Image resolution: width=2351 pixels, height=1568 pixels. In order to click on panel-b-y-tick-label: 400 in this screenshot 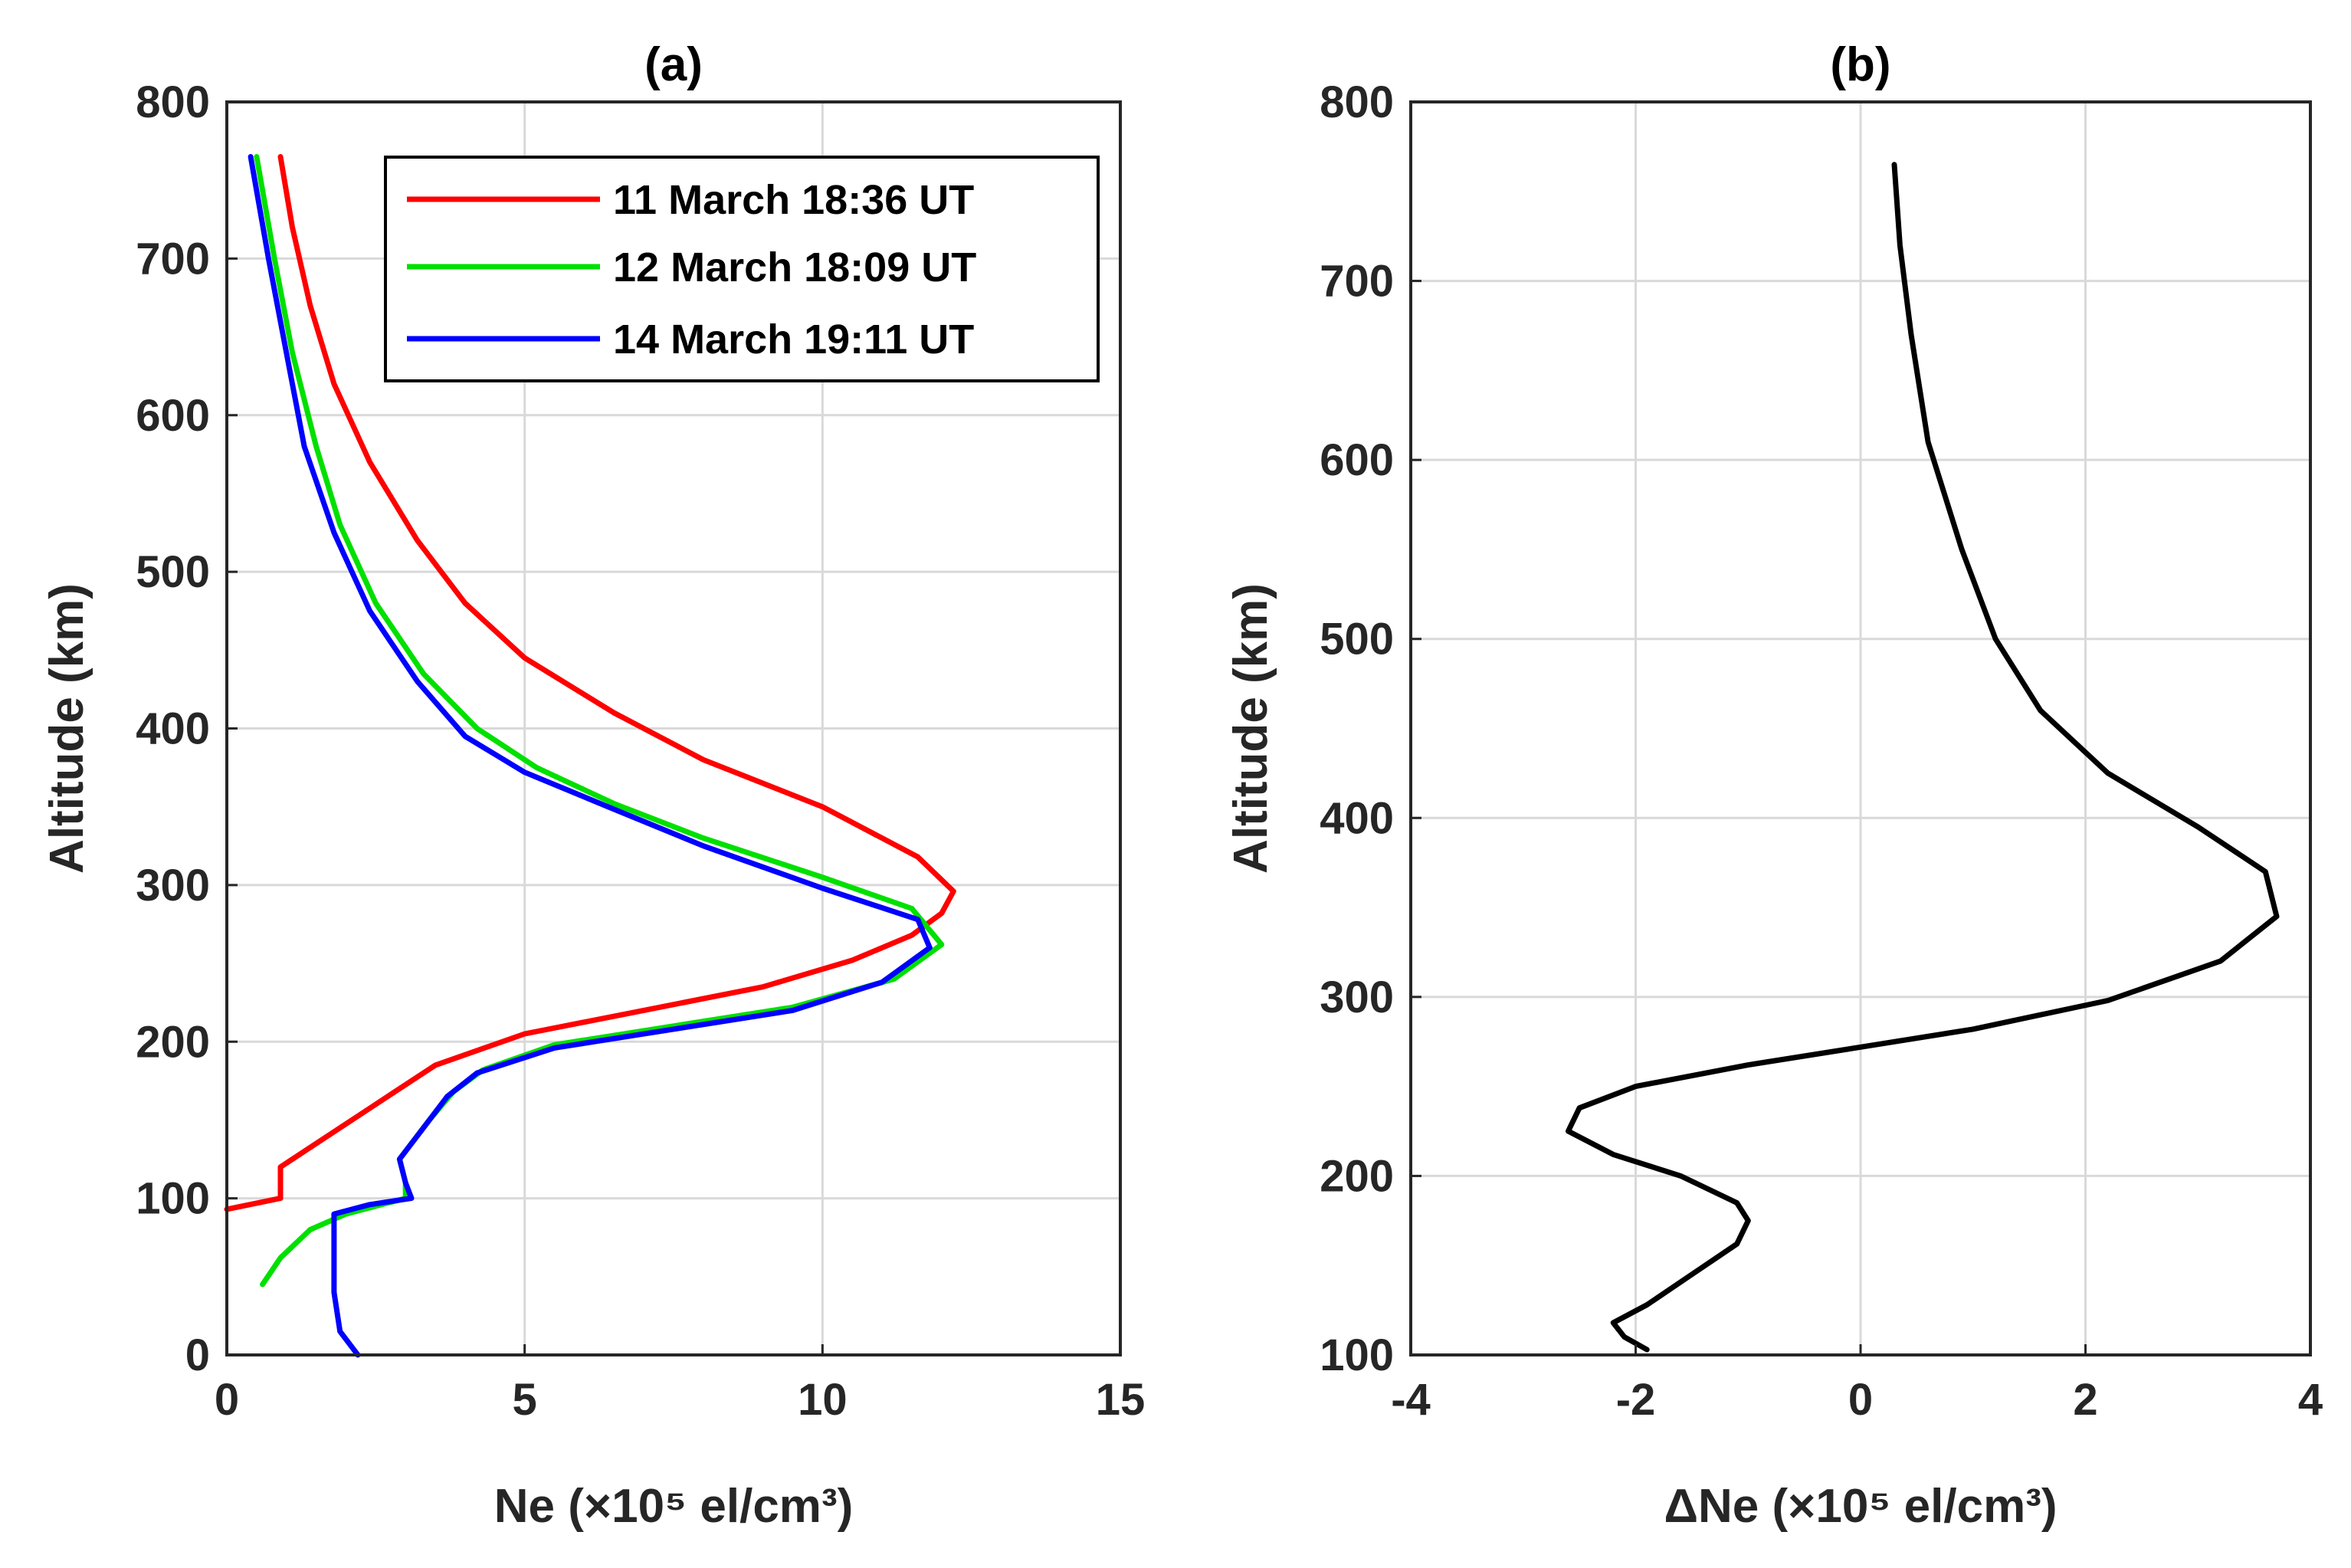, I will do `click(1357, 818)`.